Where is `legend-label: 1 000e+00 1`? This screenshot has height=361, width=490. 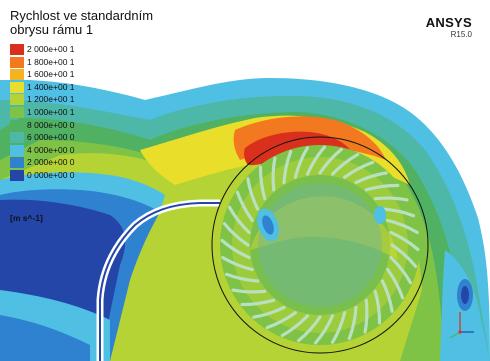 legend-label: 1 000e+00 1 is located at coordinates (51, 112).